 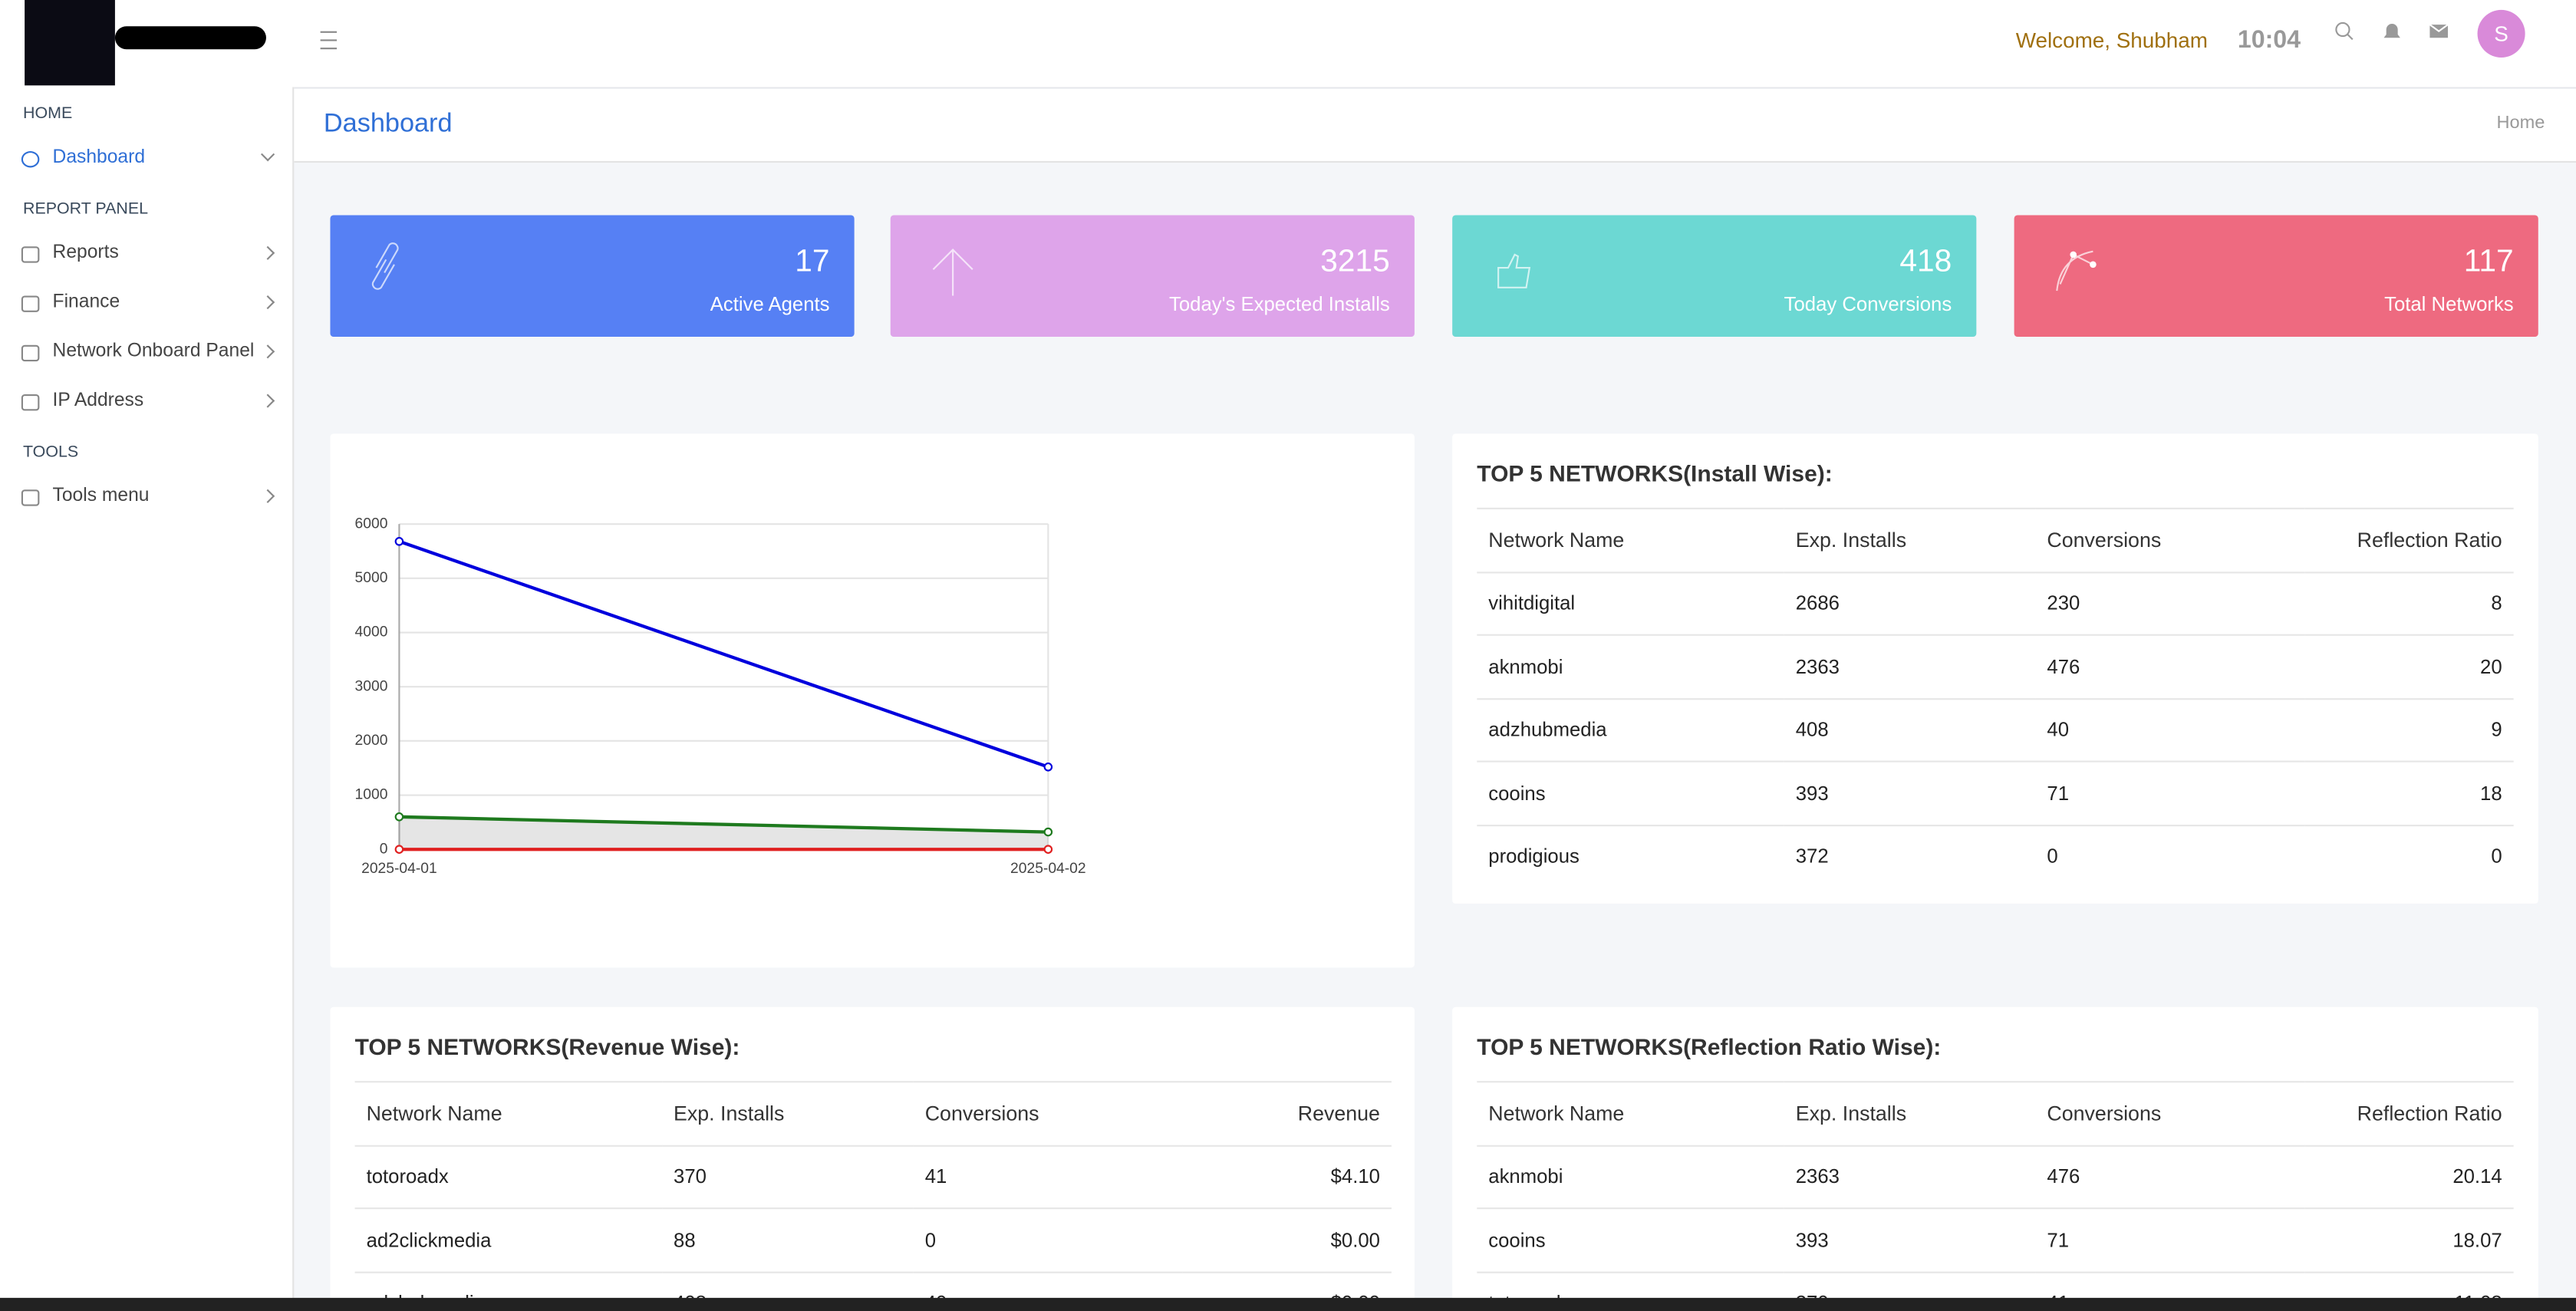 What do you see at coordinates (1279, 304) in the screenshot?
I see `card-label: Today's Expected Installs` at bounding box center [1279, 304].